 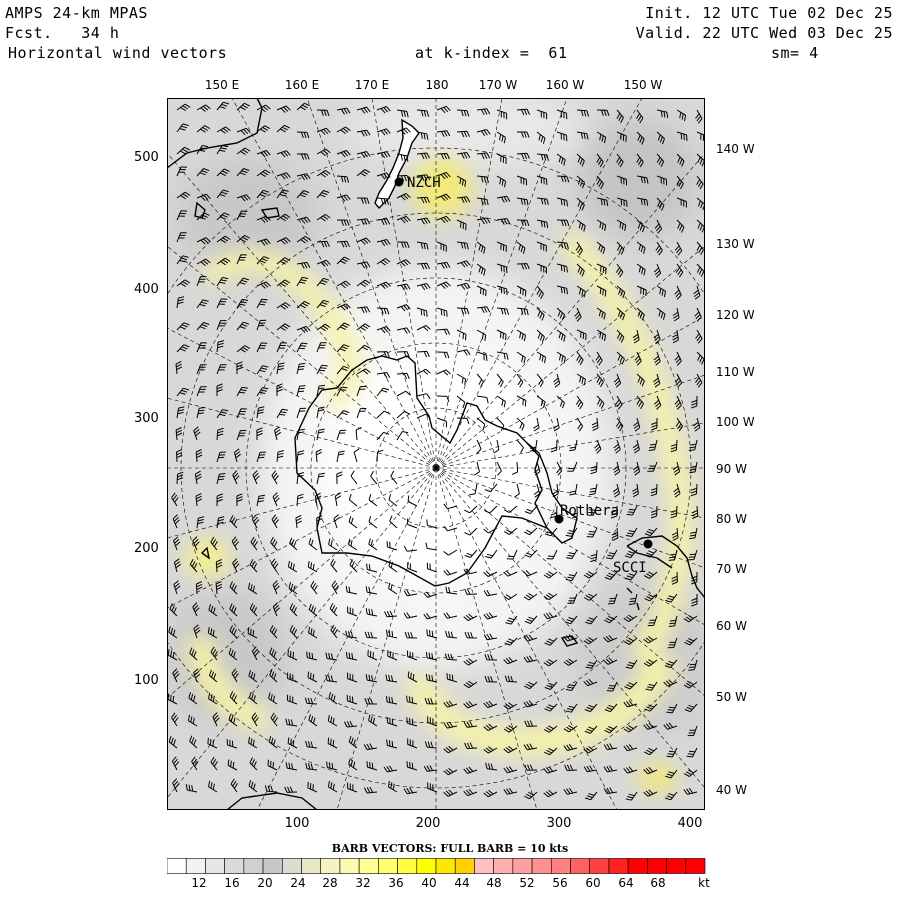 What do you see at coordinates (399, 182) in the screenshot?
I see `station-nzch-marker` at bounding box center [399, 182].